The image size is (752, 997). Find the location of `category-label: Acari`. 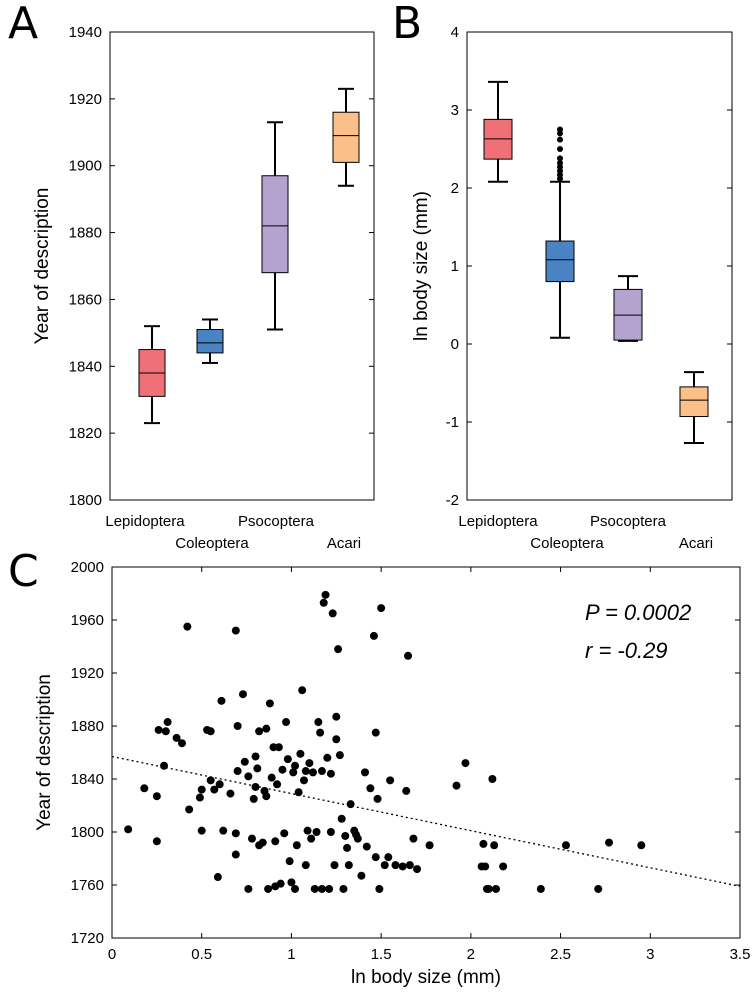

category-label: Acari is located at coordinates (696, 543).